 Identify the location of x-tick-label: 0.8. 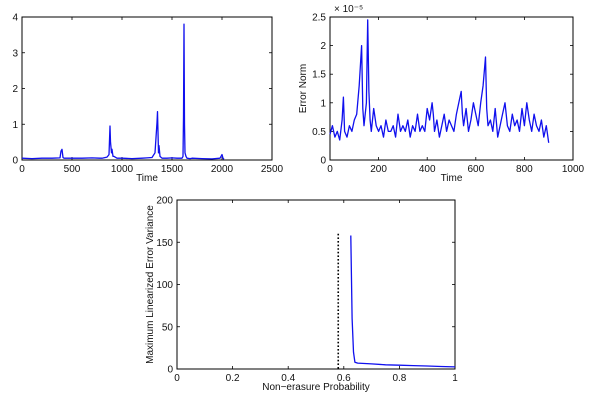
(399, 378).